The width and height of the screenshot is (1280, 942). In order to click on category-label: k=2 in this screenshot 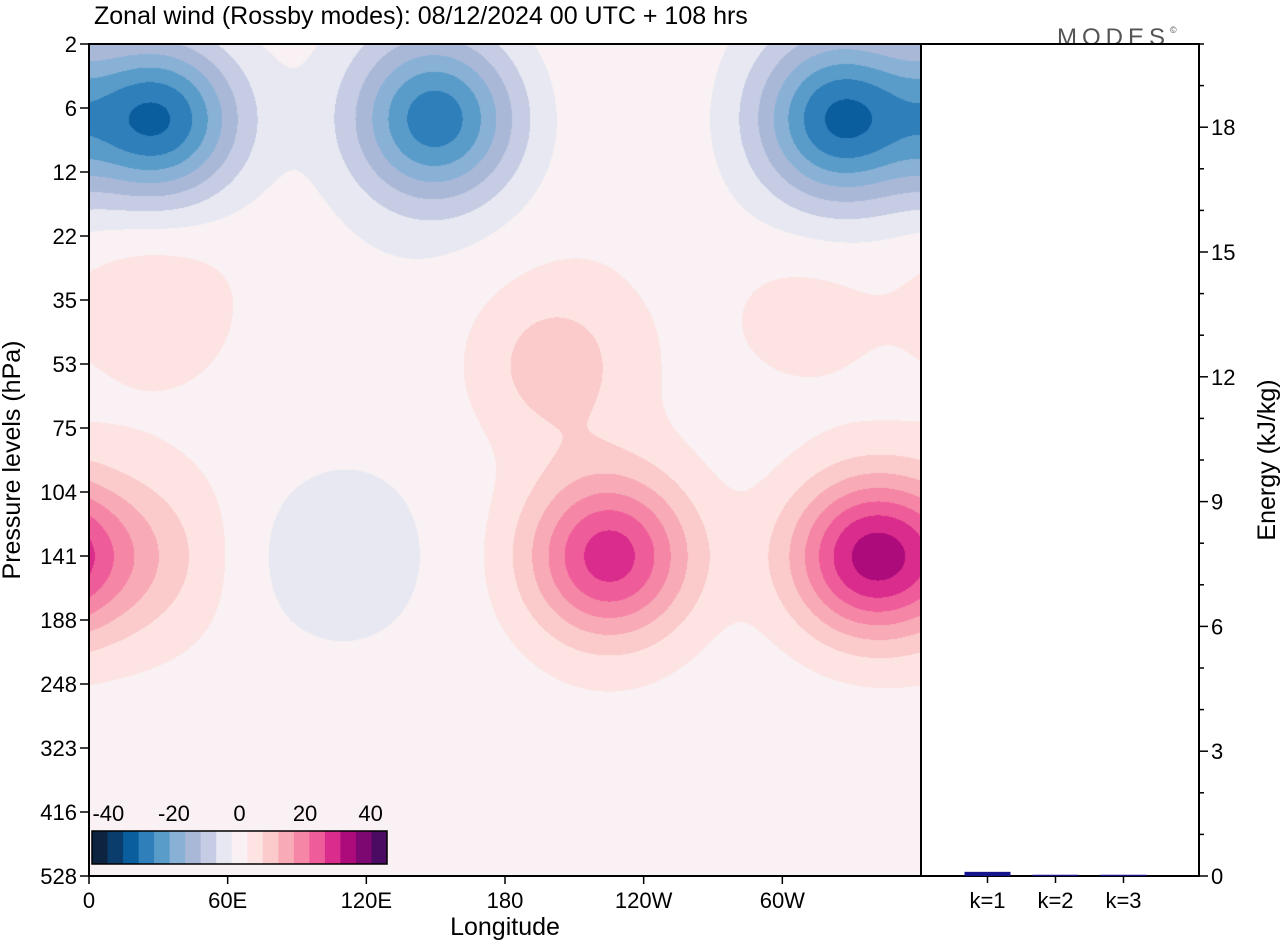, I will do `click(1055, 900)`.